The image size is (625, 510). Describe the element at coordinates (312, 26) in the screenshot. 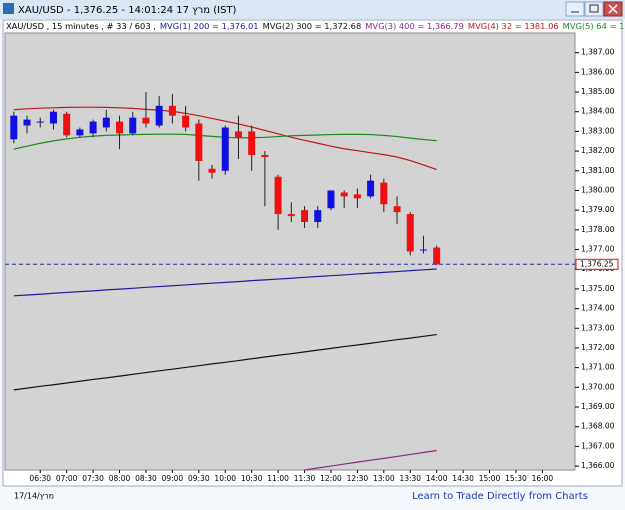

I see `legend-entry: MVG(2) 300 = 1,372.68` at that location.